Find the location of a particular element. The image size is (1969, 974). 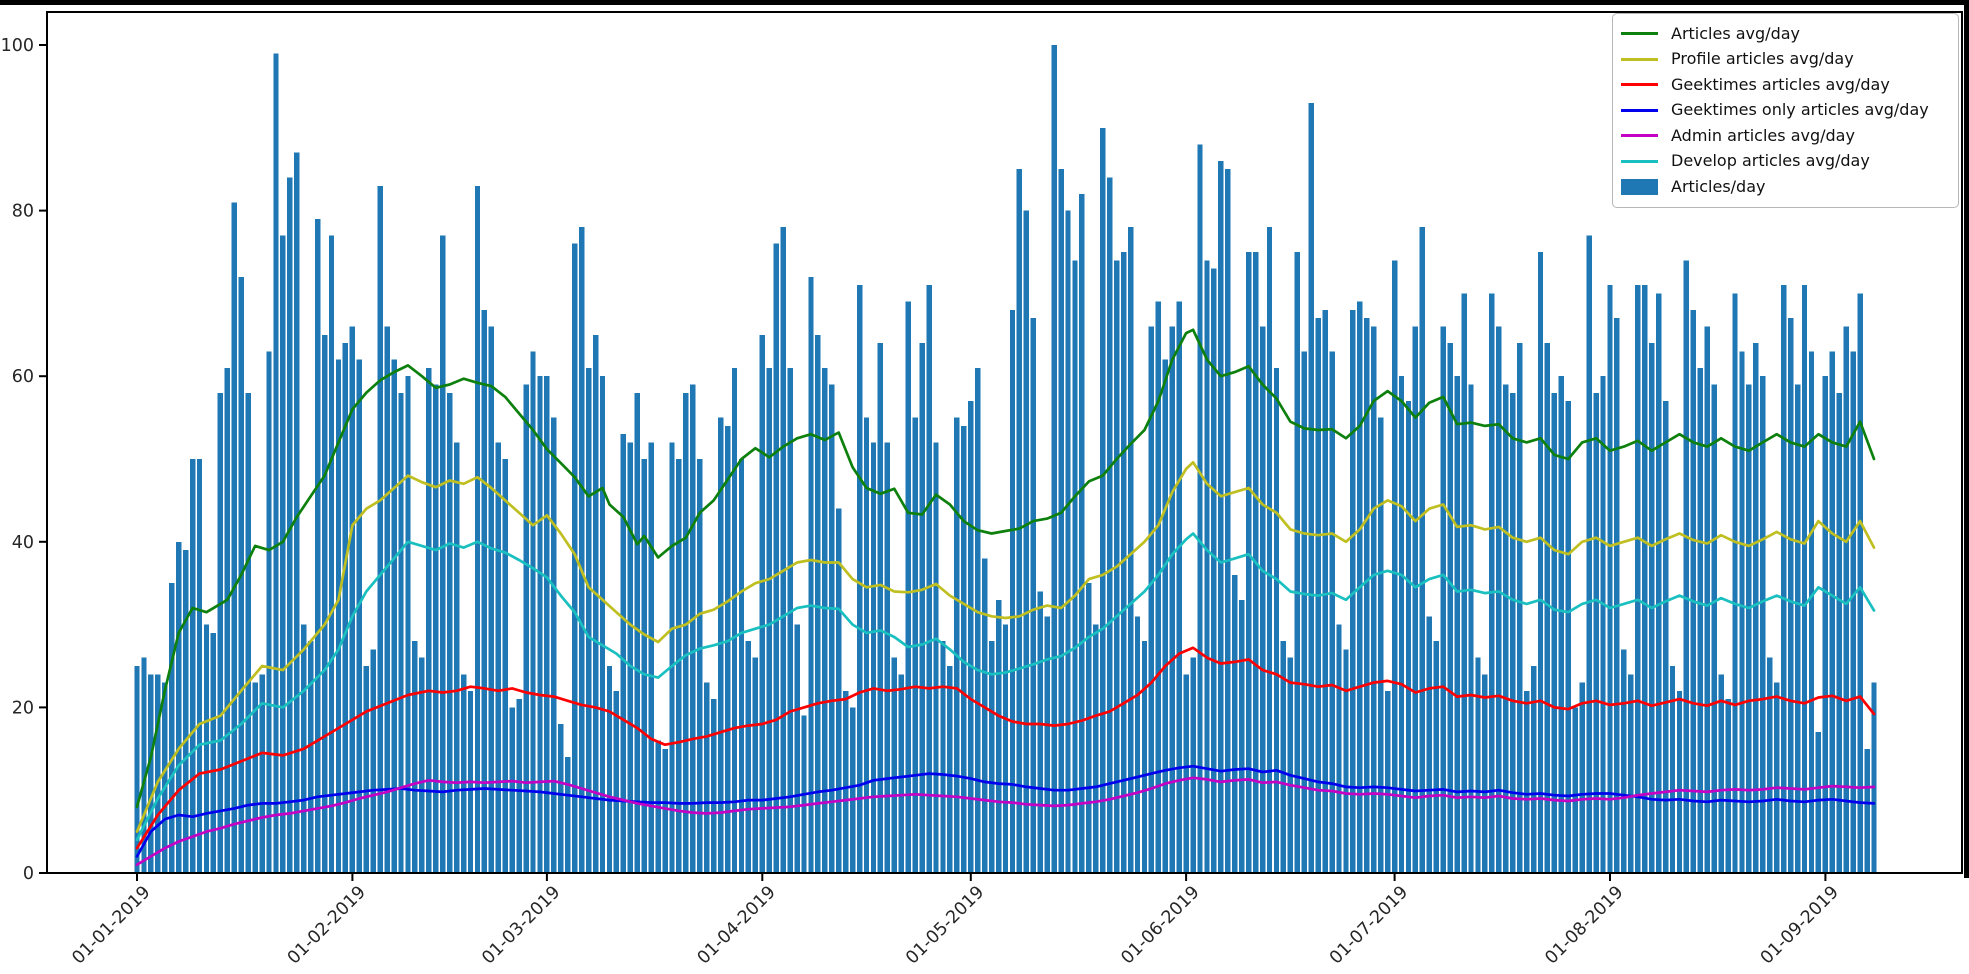

legend-label-geektimes-articles-avg: Geektimes articles avg/day is located at coordinates (1780, 84).